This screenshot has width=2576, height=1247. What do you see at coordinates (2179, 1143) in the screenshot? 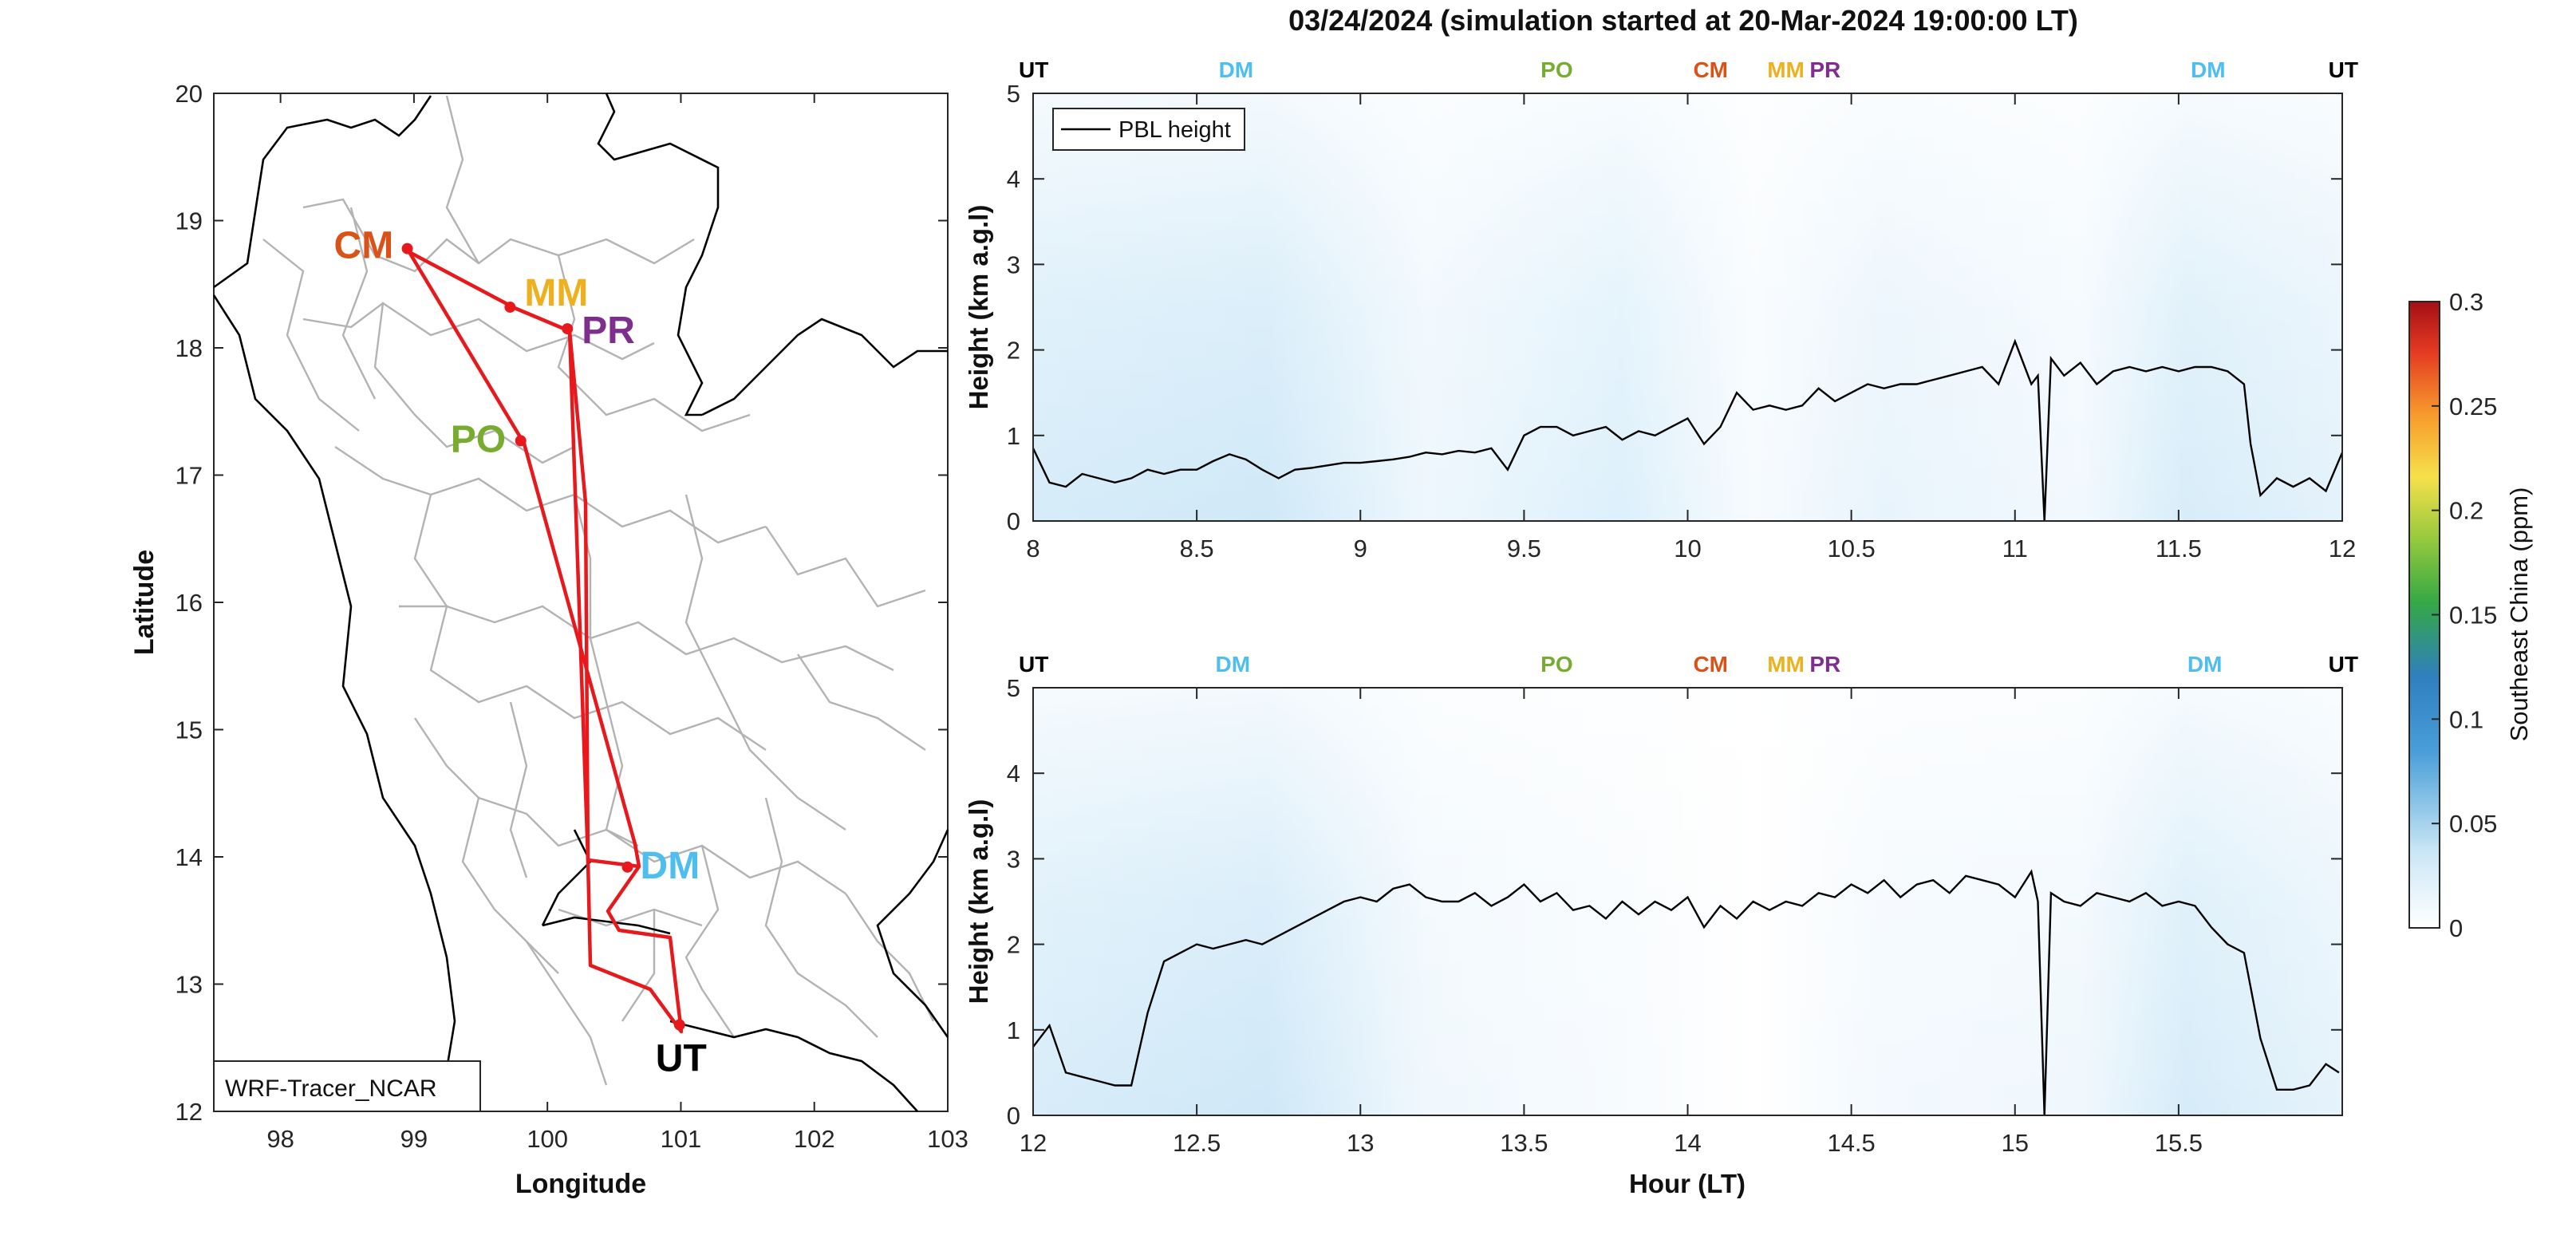
I see `xtick-label: 15.5` at bounding box center [2179, 1143].